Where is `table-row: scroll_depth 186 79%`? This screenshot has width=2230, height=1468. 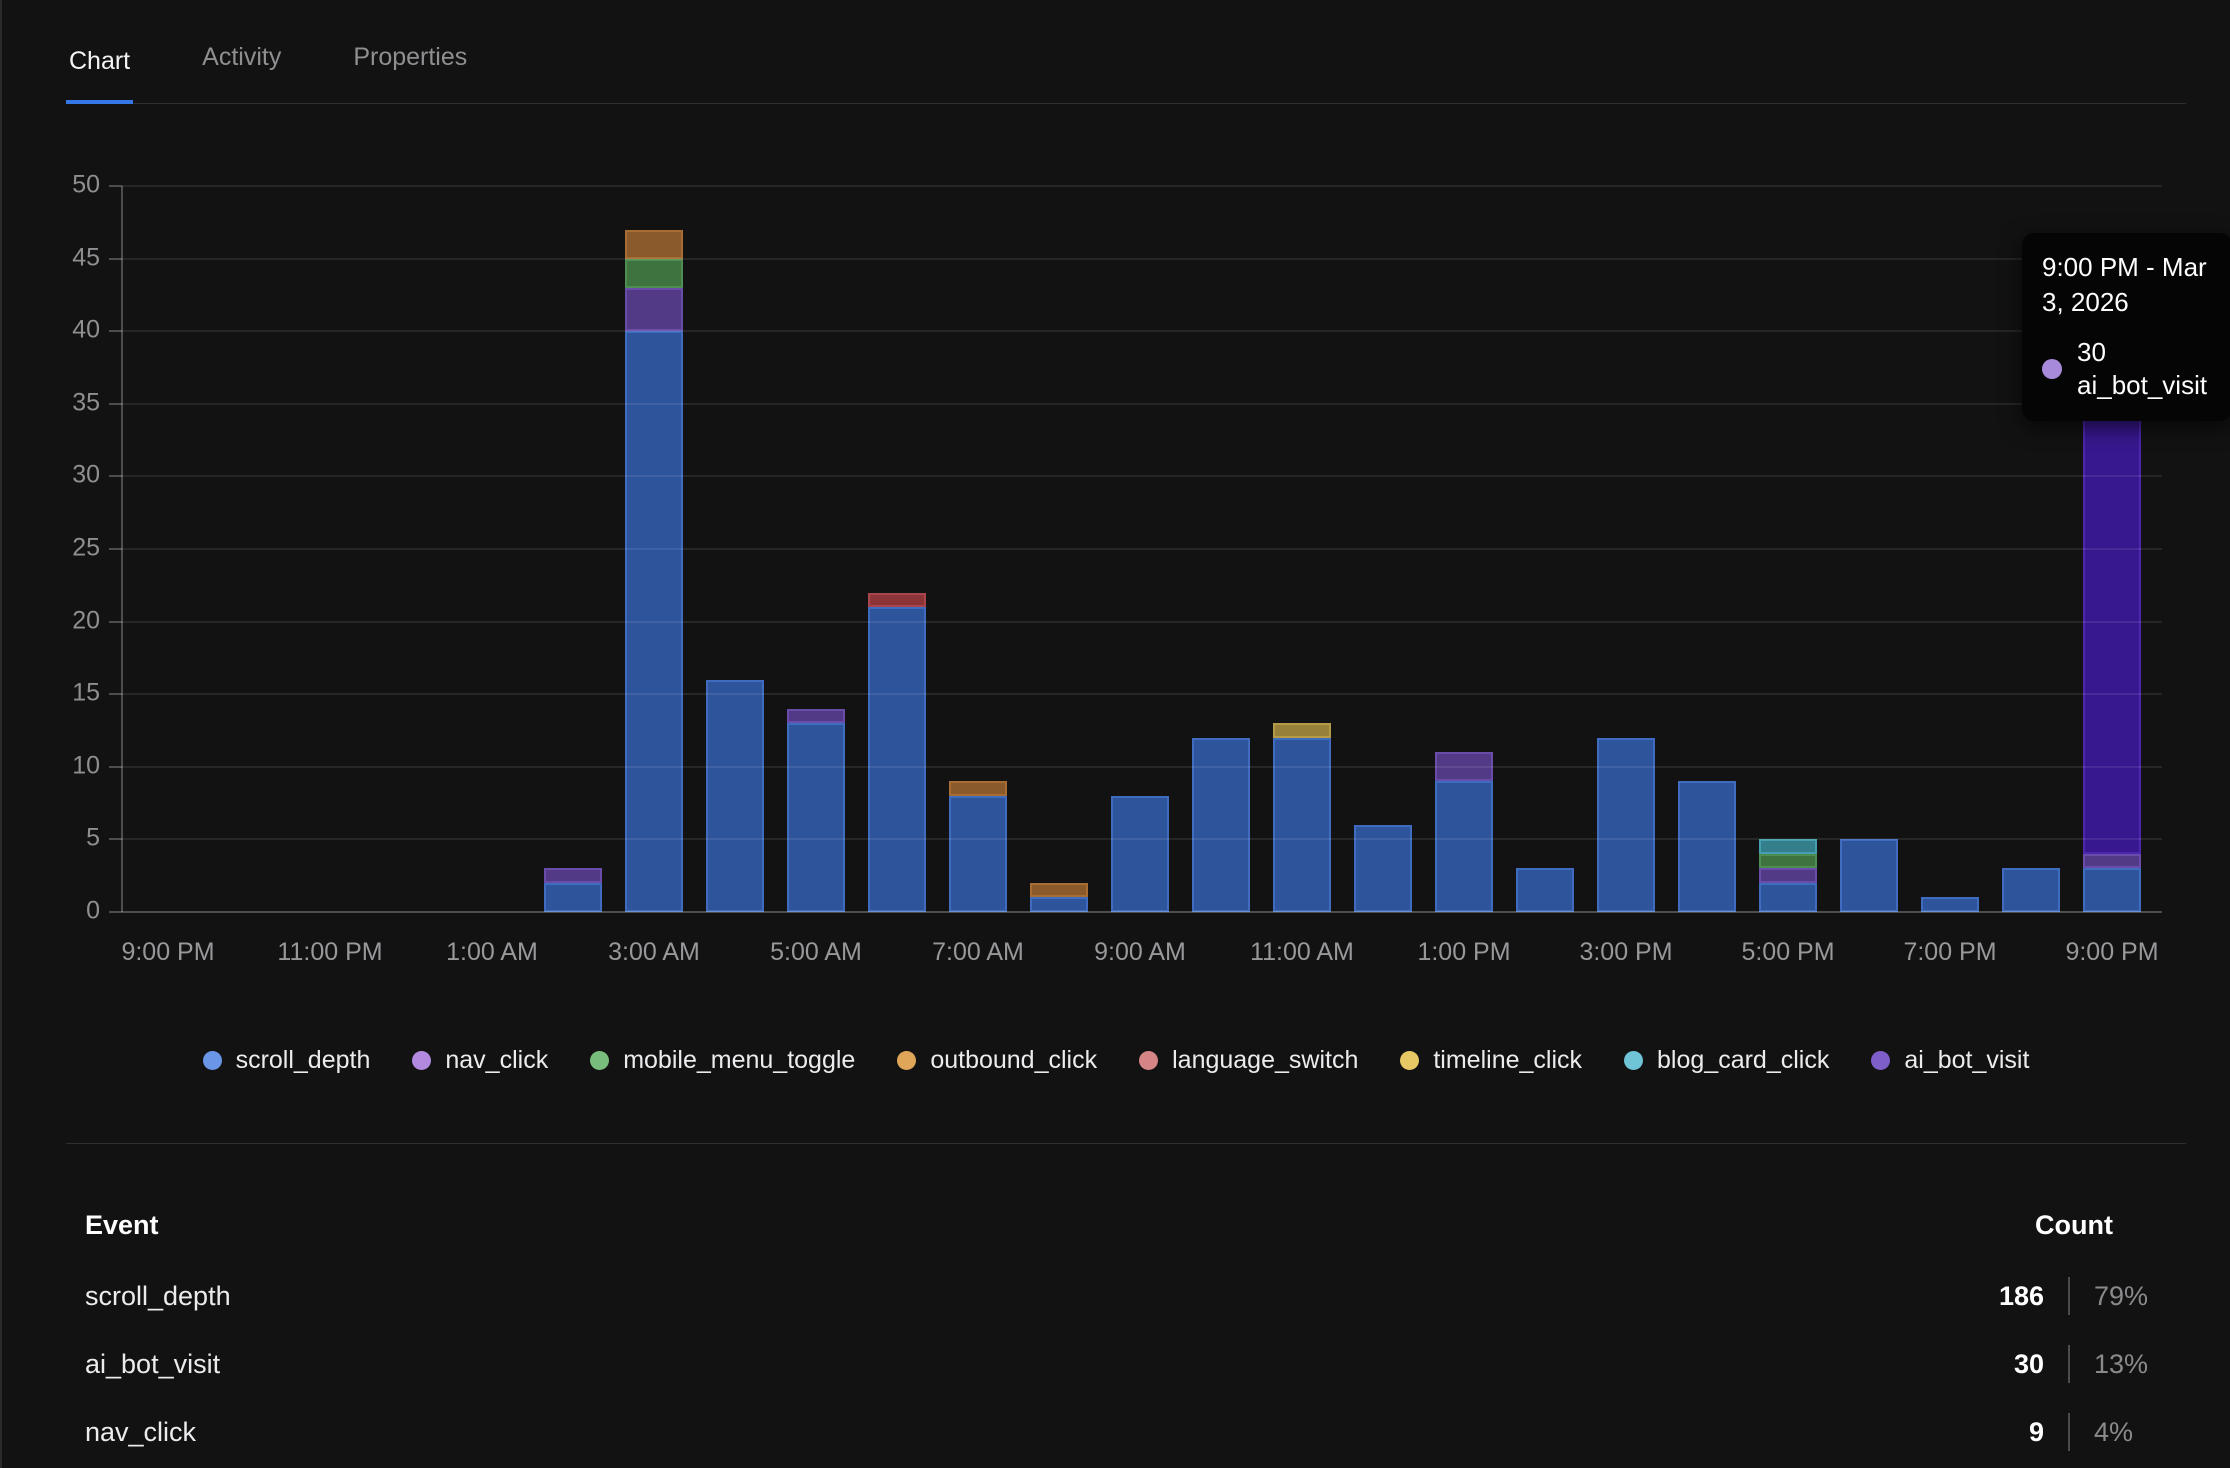
table-row: scroll_depth 186 79% is located at coordinates (1119, 1296).